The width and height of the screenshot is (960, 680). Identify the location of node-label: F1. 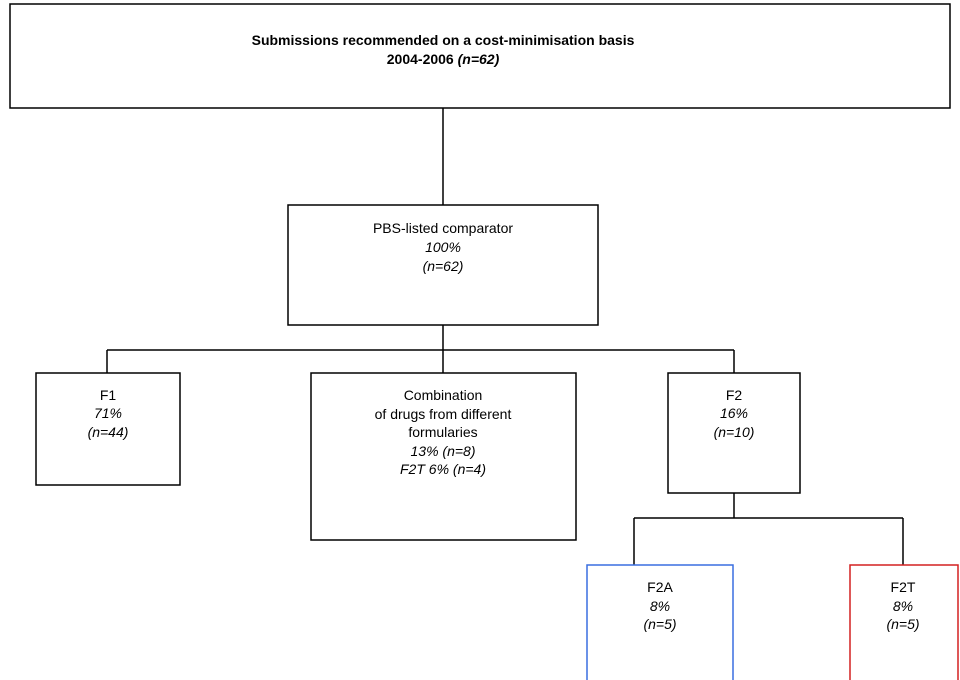
(108, 395).